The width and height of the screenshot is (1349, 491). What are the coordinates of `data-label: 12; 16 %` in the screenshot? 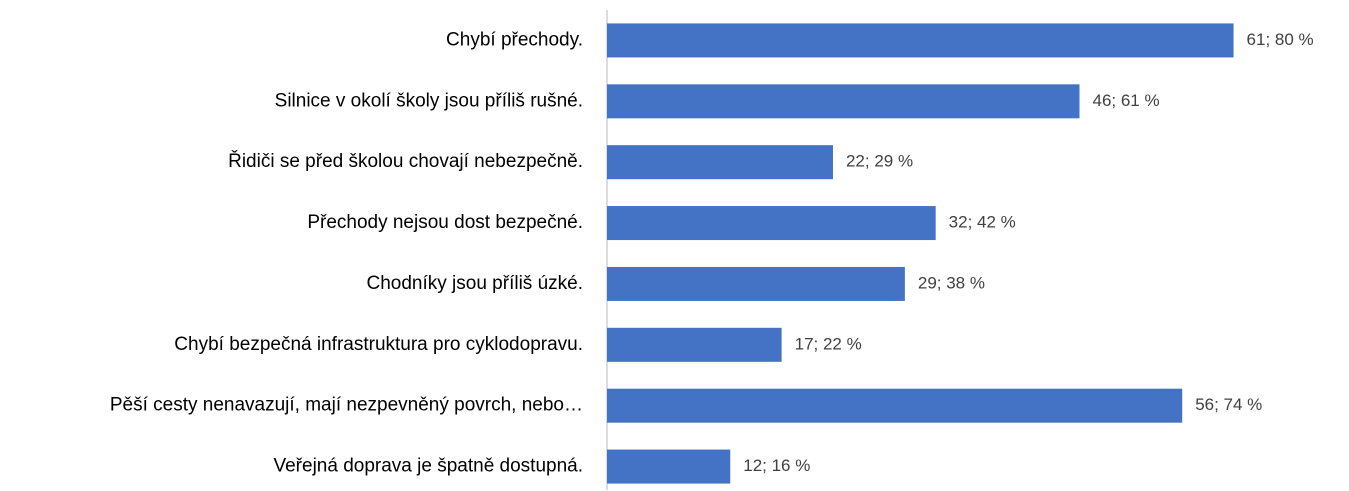 It's located at (776, 465).